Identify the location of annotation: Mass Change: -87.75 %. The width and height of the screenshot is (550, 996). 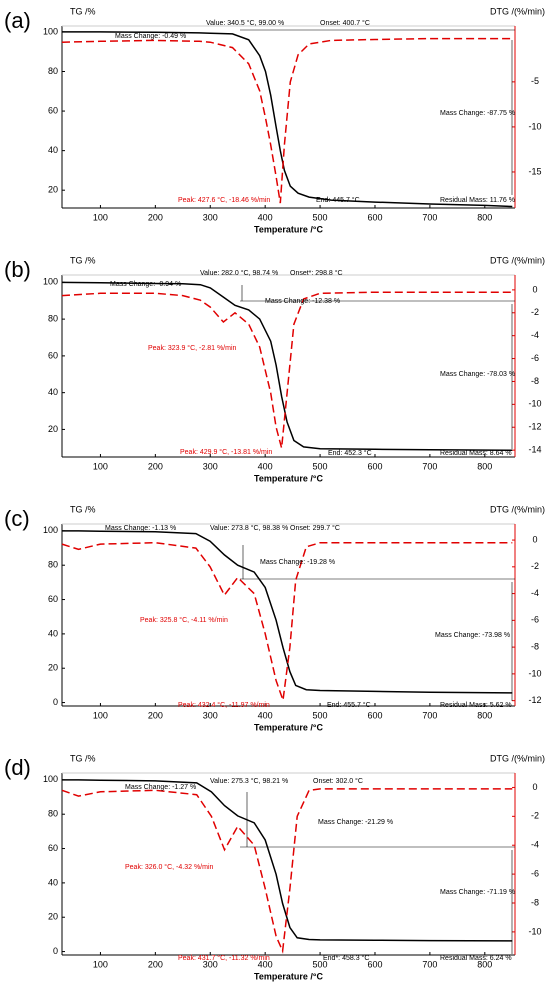
(477, 113).